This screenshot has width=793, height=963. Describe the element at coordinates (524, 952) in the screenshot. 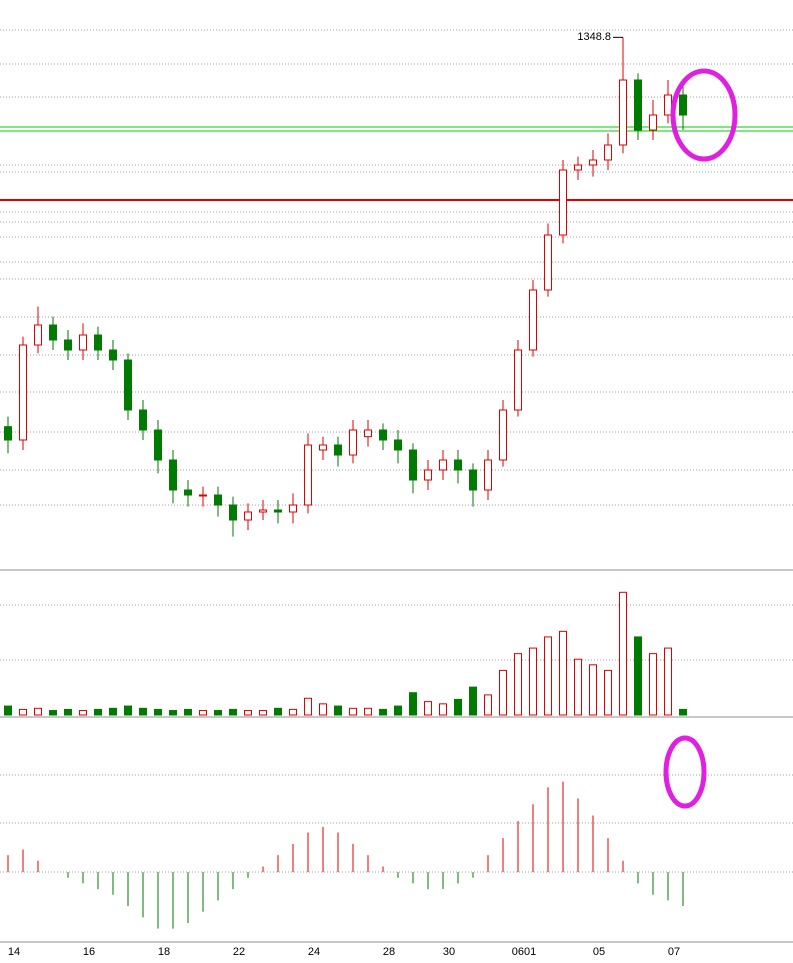

I see `x-tick-label: 0601` at that location.